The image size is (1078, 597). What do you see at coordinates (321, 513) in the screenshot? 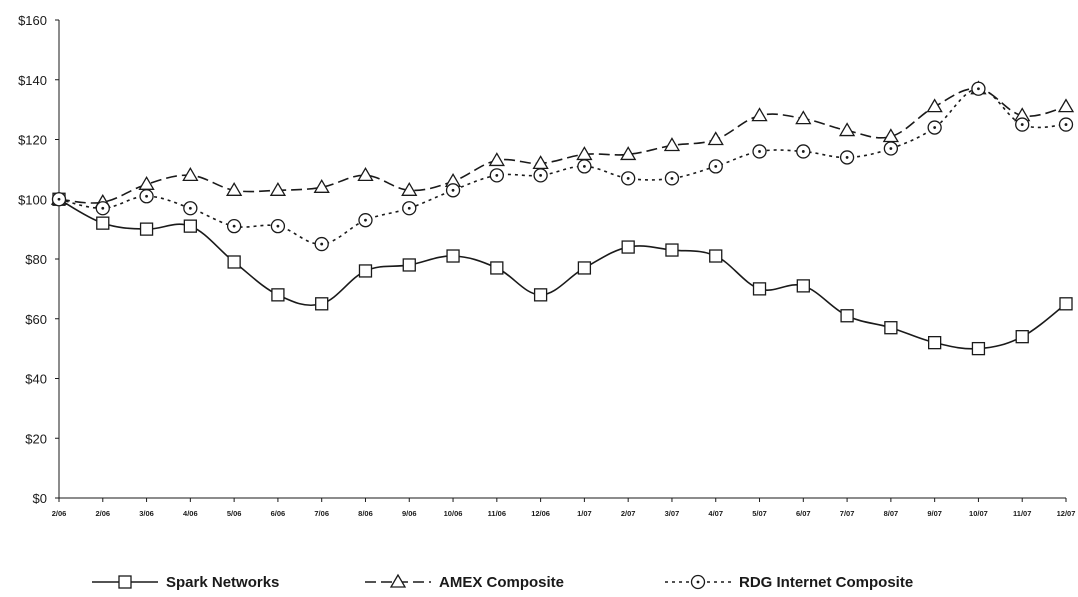
I see `x-tick-label: 7/06` at bounding box center [321, 513].